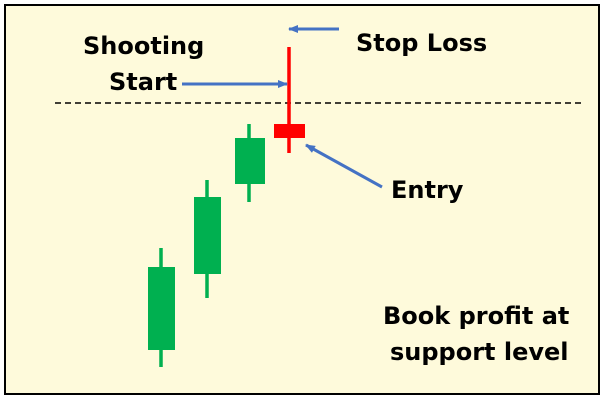  What do you see at coordinates (289, 100) in the screenshot?
I see `shooting-star-candle` at bounding box center [289, 100].